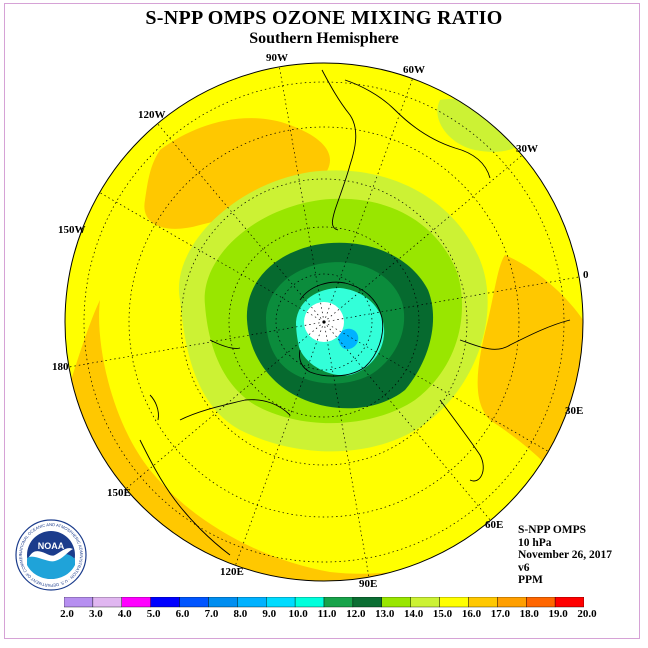 This screenshot has height=648, width=648. What do you see at coordinates (327, 614) in the screenshot?
I see `colorbar-tick-label: 11.0` at bounding box center [327, 614].